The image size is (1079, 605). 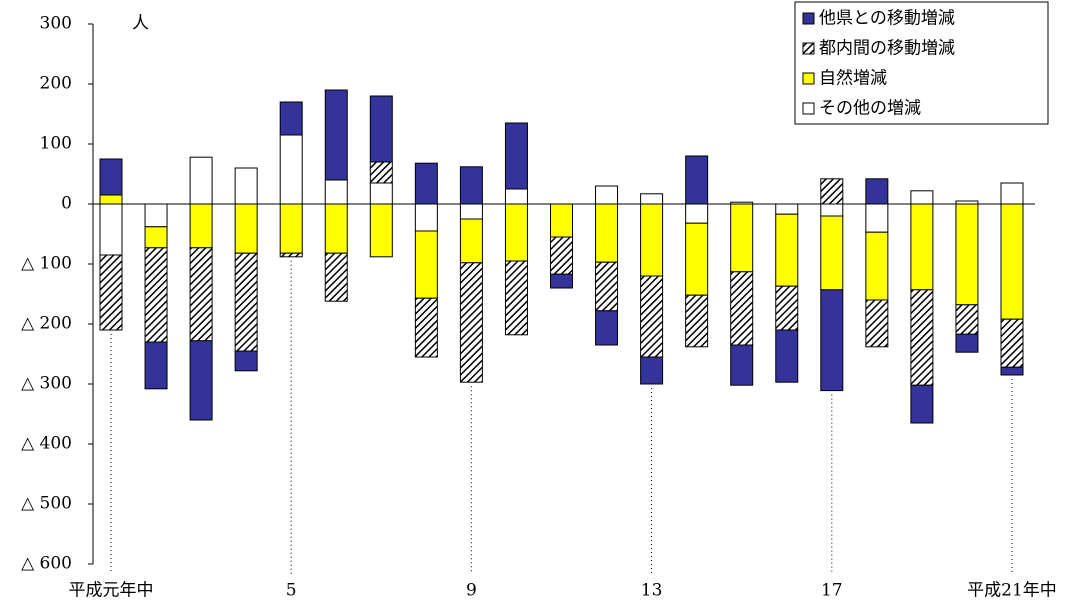 What do you see at coordinates (870, 109) in the screenshot?
I see `legend-label: その他の増減` at bounding box center [870, 109].